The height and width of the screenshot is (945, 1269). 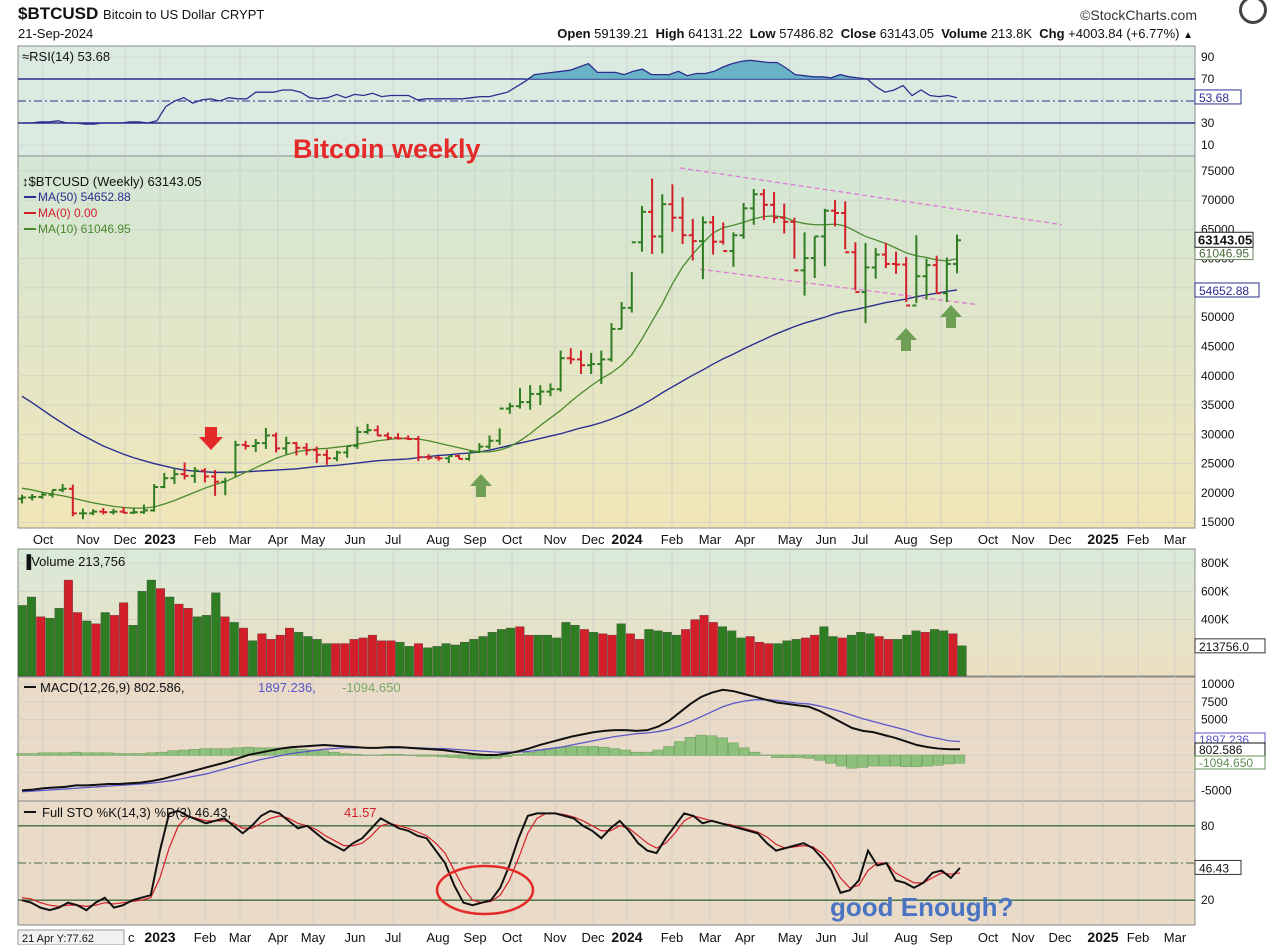 I want to click on volume-legend: ▐Volume 213,756, so click(x=73, y=562).